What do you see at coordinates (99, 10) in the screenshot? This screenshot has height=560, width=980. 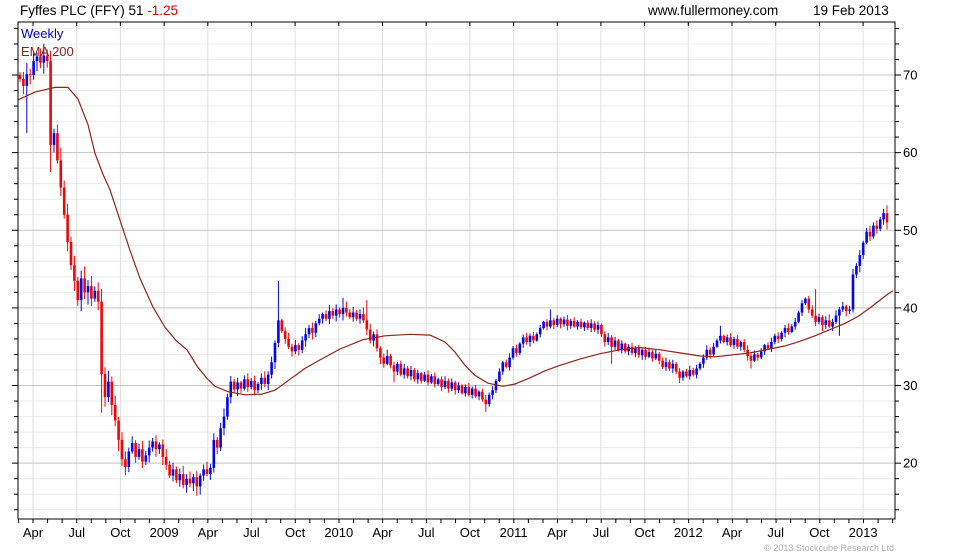 I see `chart-title: Fyffes PLC (FFY) 51 -1.25` at bounding box center [99, 10].